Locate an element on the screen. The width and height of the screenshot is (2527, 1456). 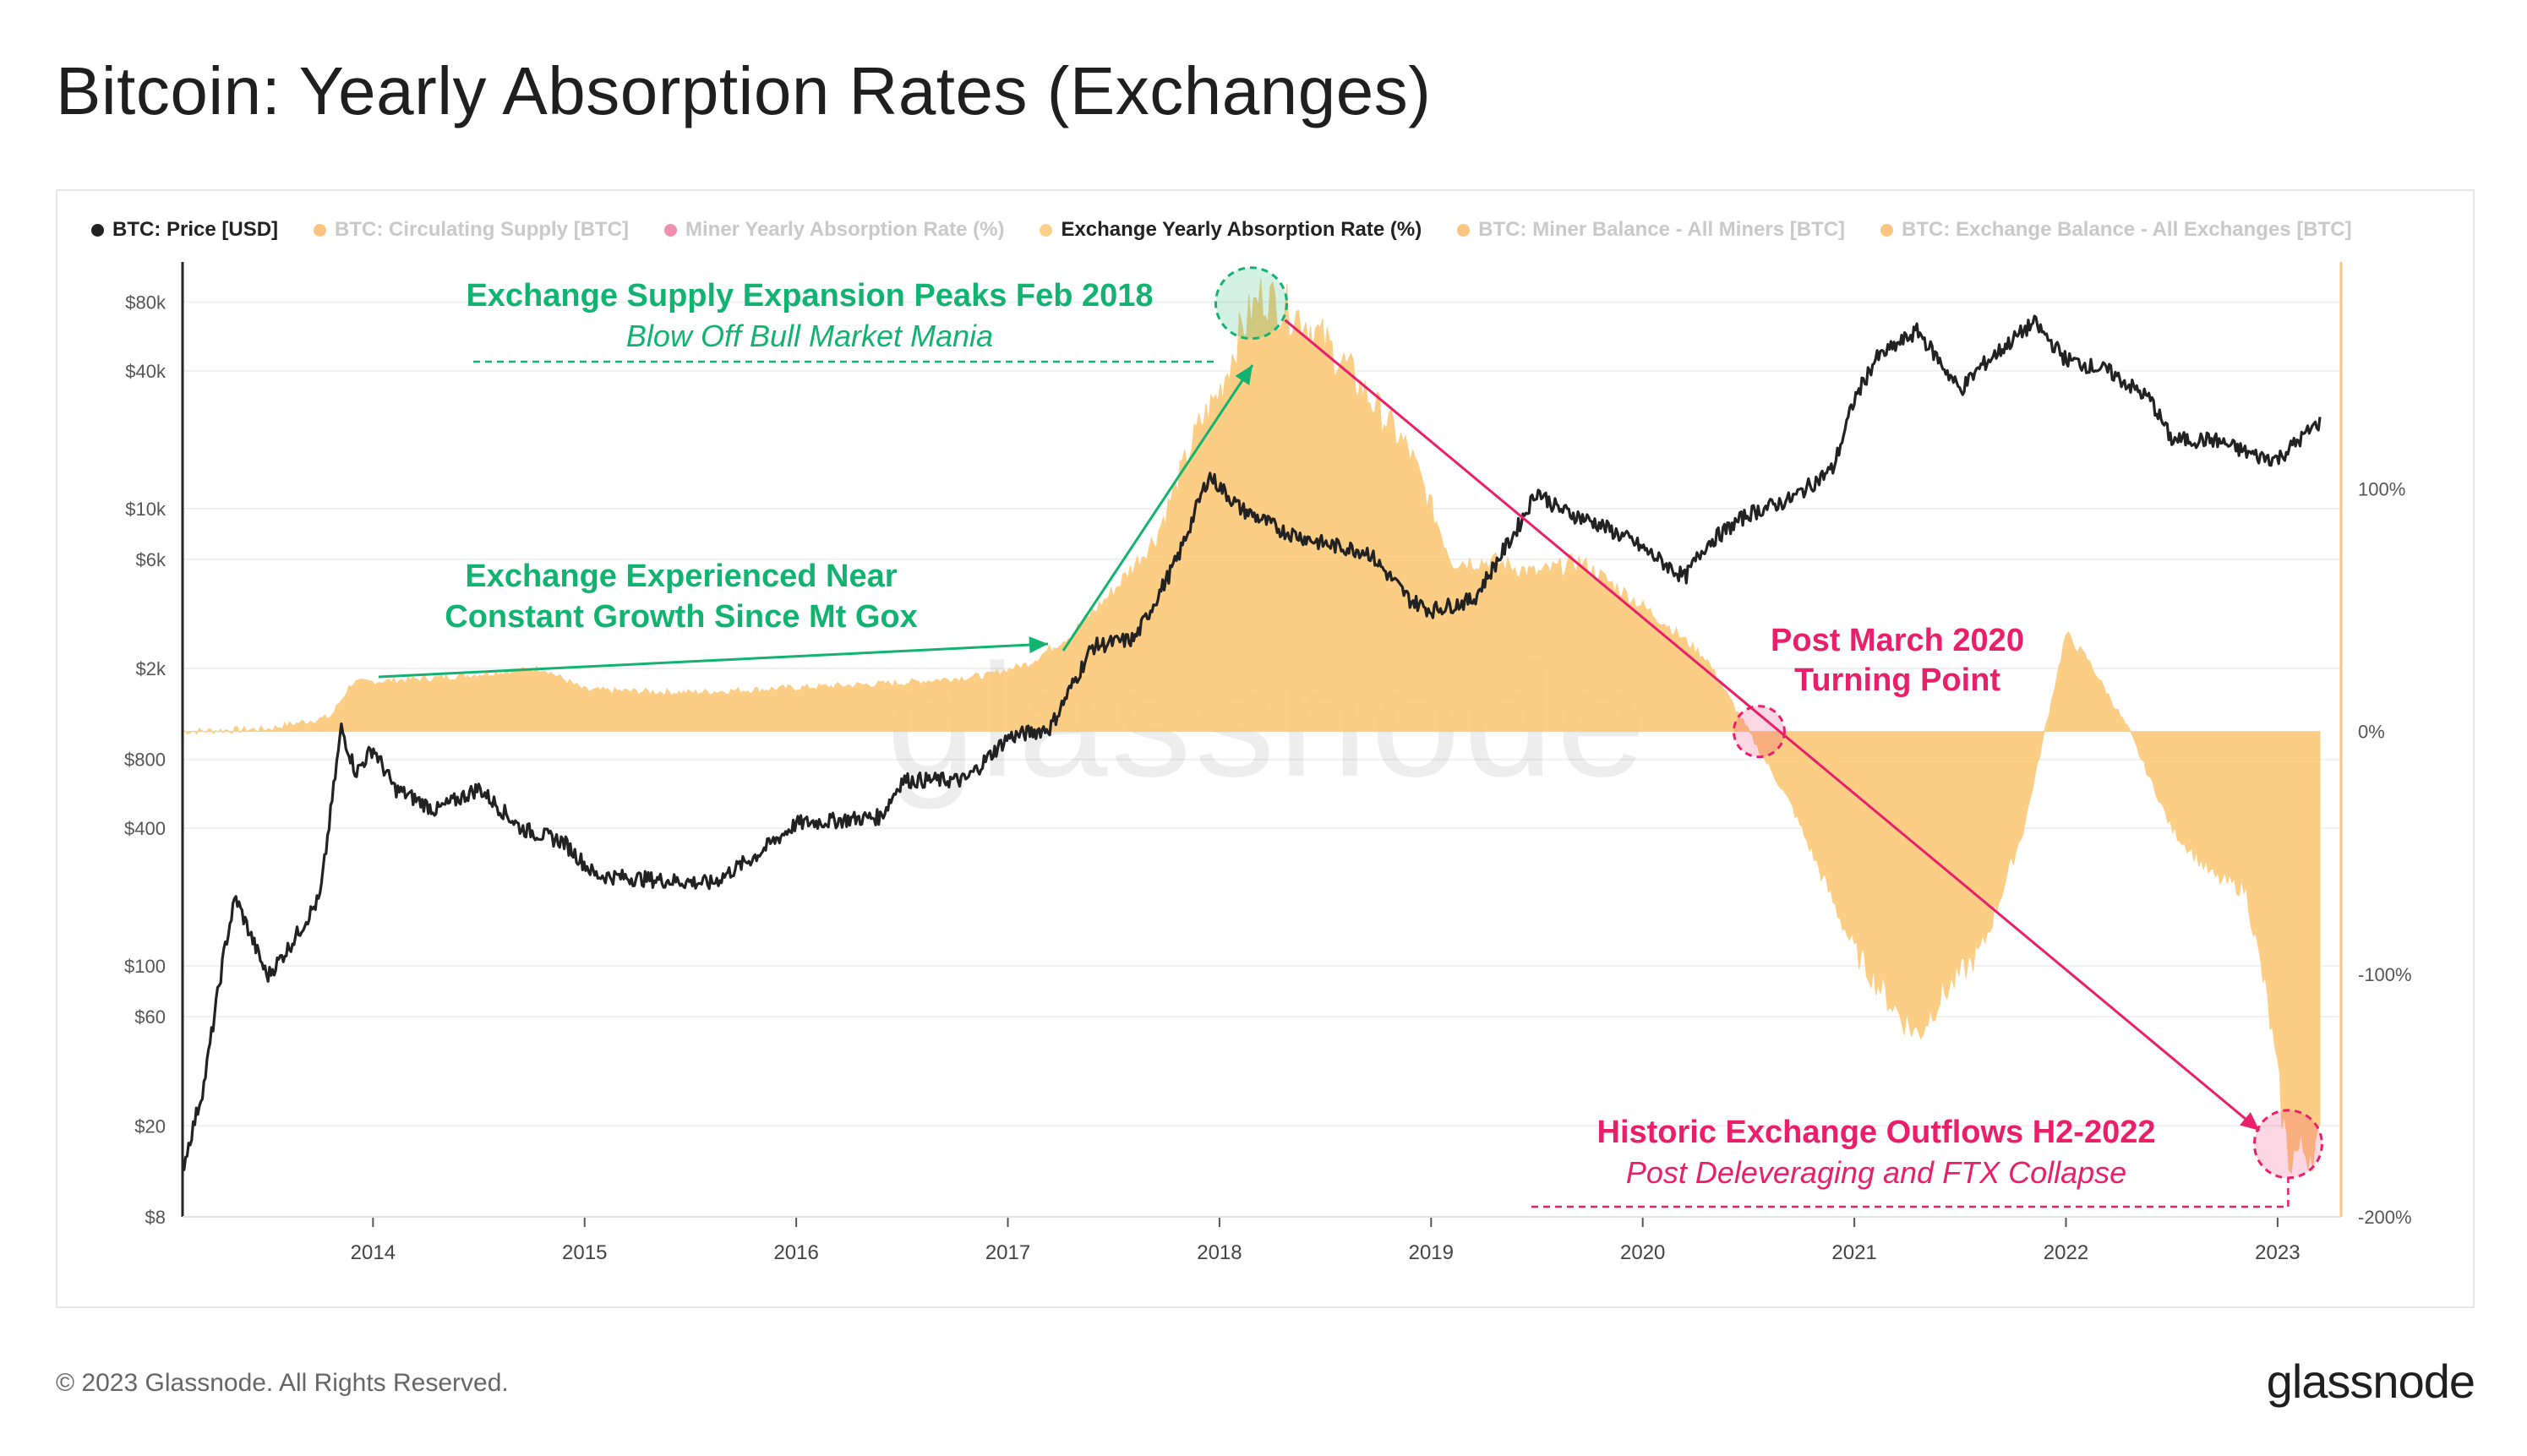
x-tick-label: 2014 is located at coordinates (373, 1252).